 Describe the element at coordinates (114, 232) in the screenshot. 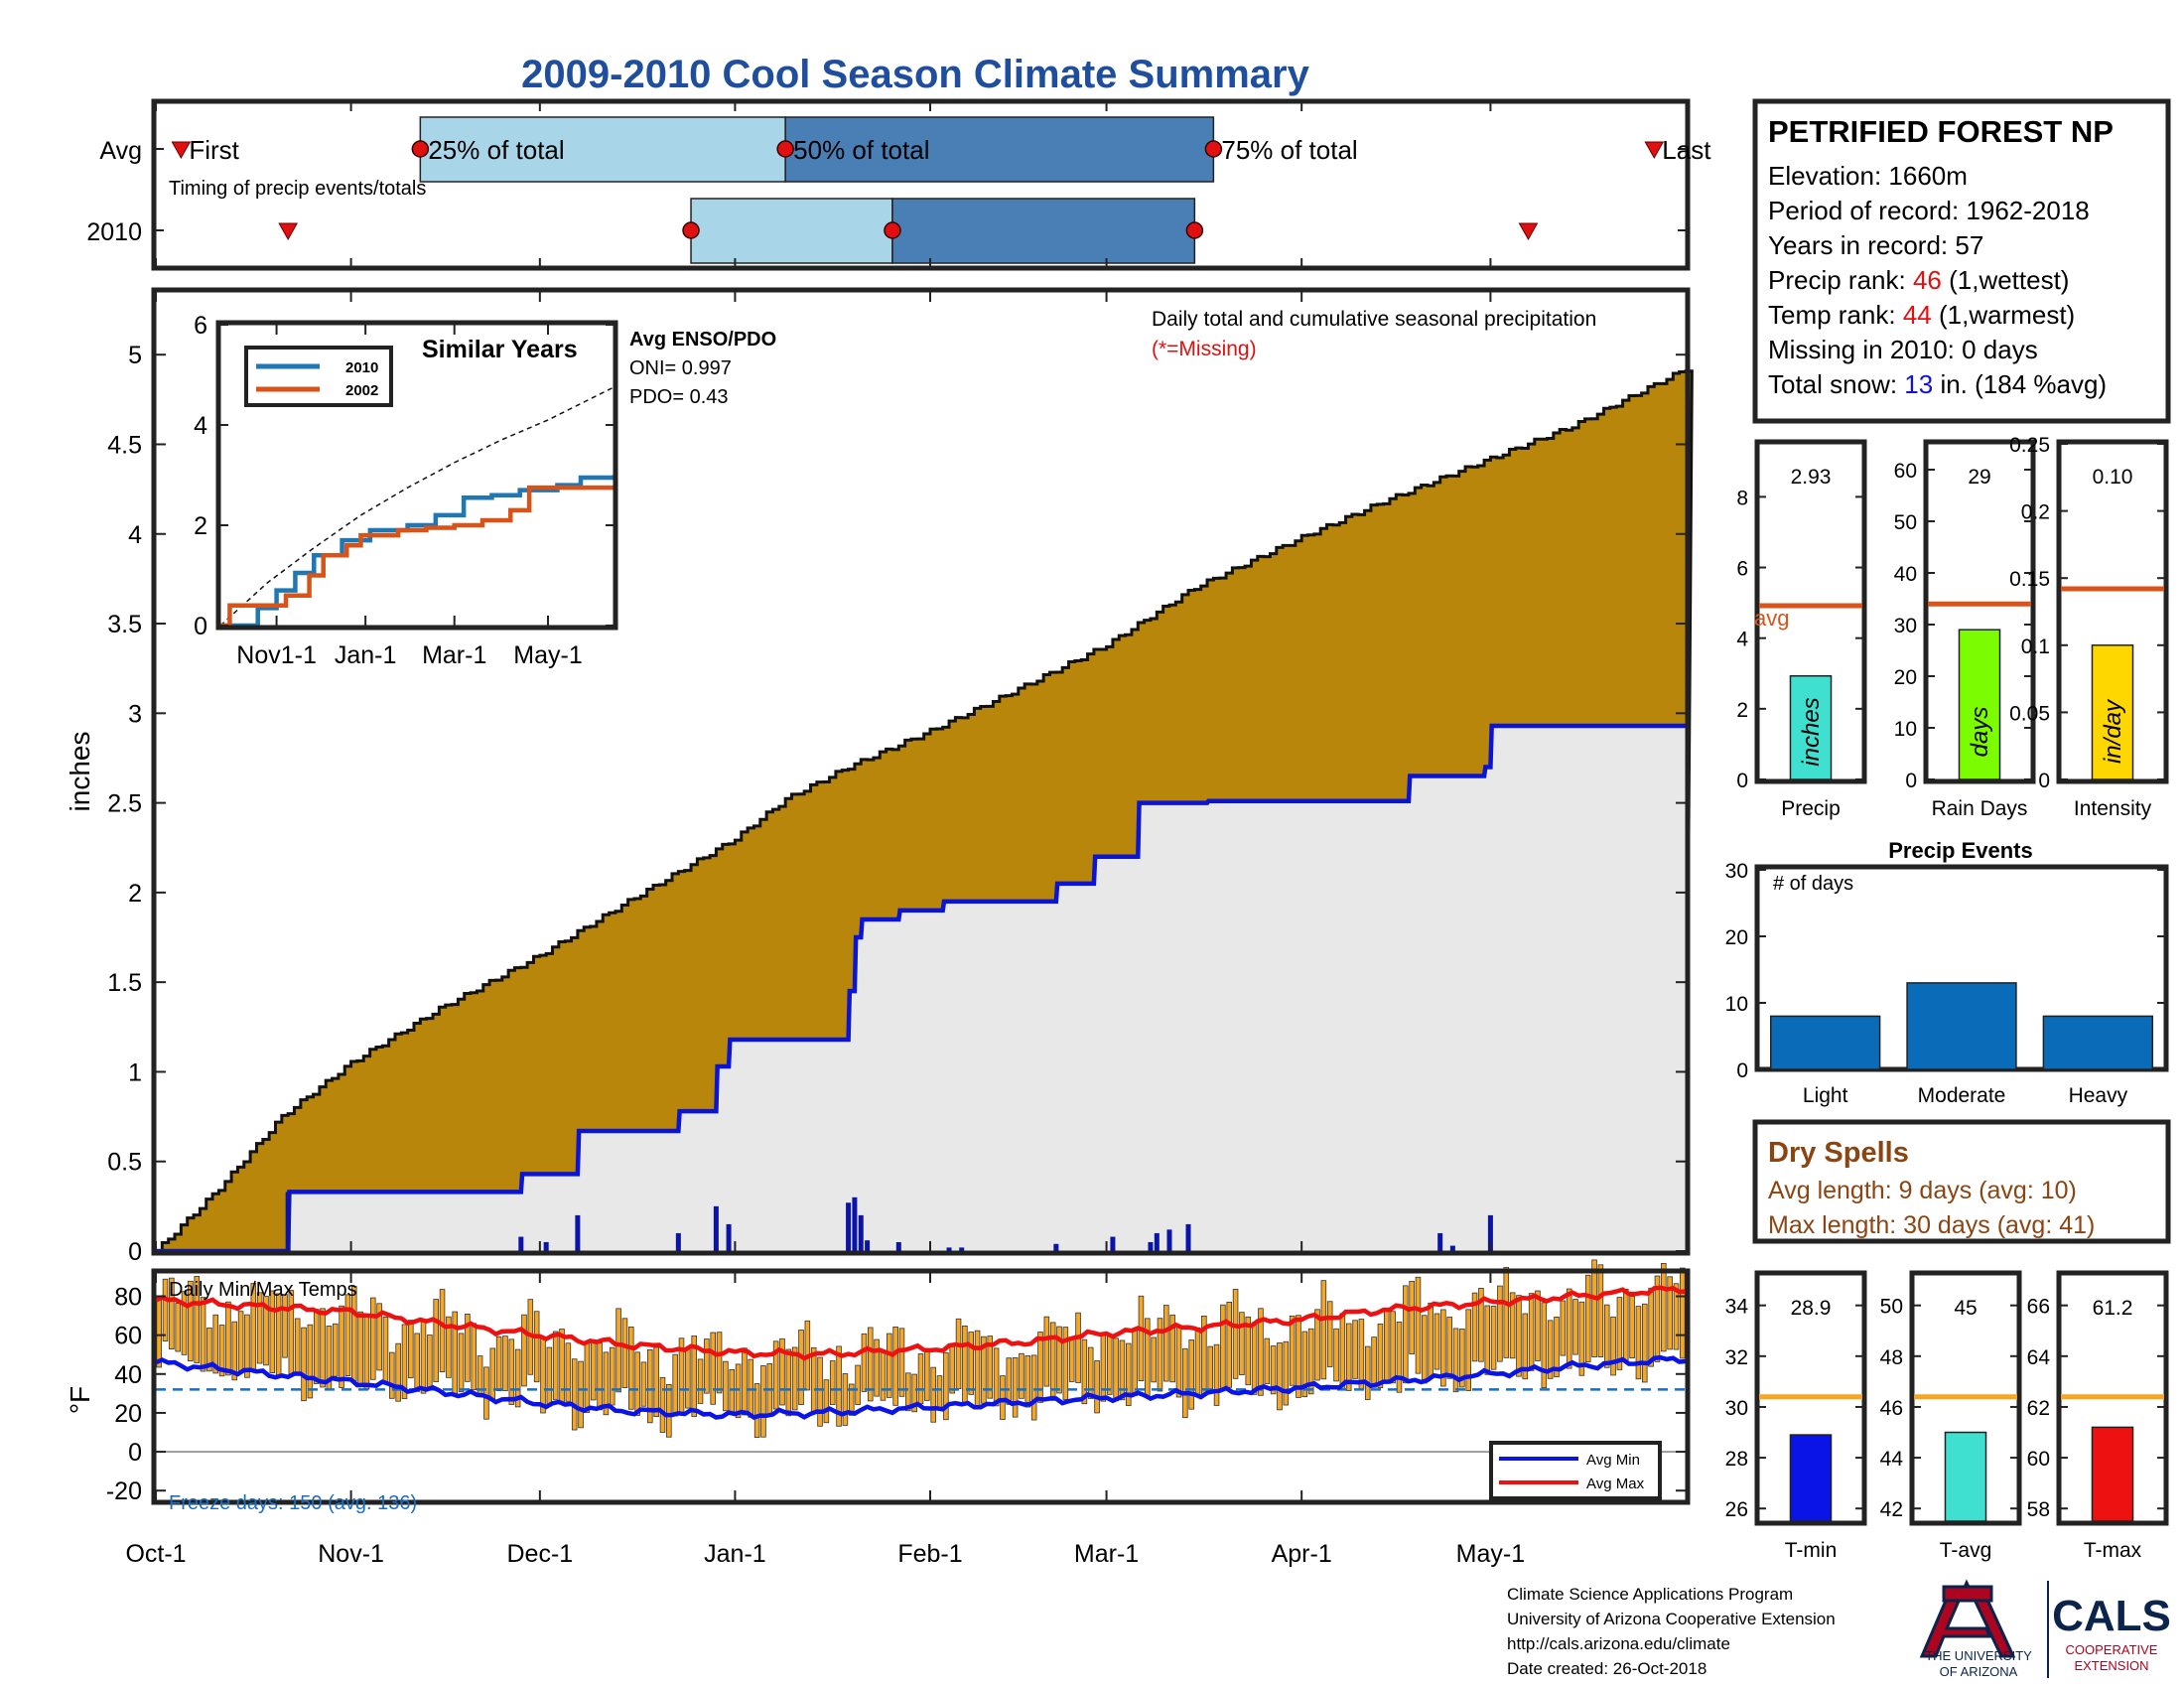

I see `timing-row-label-2010: 2010` at that location.